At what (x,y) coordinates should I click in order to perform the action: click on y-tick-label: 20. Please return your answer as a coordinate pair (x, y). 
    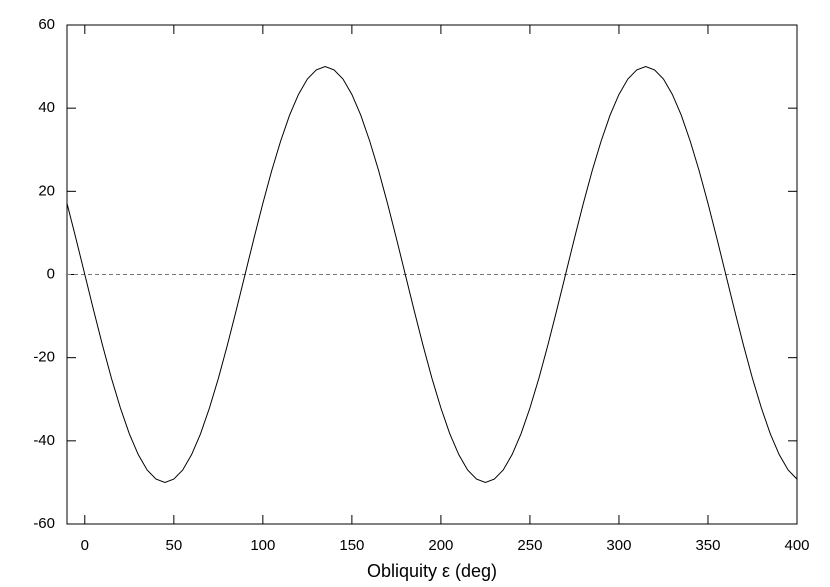
    Looking at the image, I should click on (46, 190).